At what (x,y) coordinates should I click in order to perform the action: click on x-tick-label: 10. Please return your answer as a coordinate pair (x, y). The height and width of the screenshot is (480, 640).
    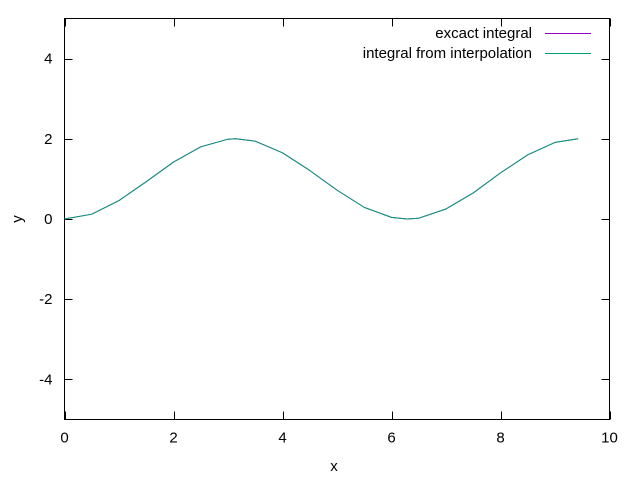
    Looking at the image, I should click on (609, 438).